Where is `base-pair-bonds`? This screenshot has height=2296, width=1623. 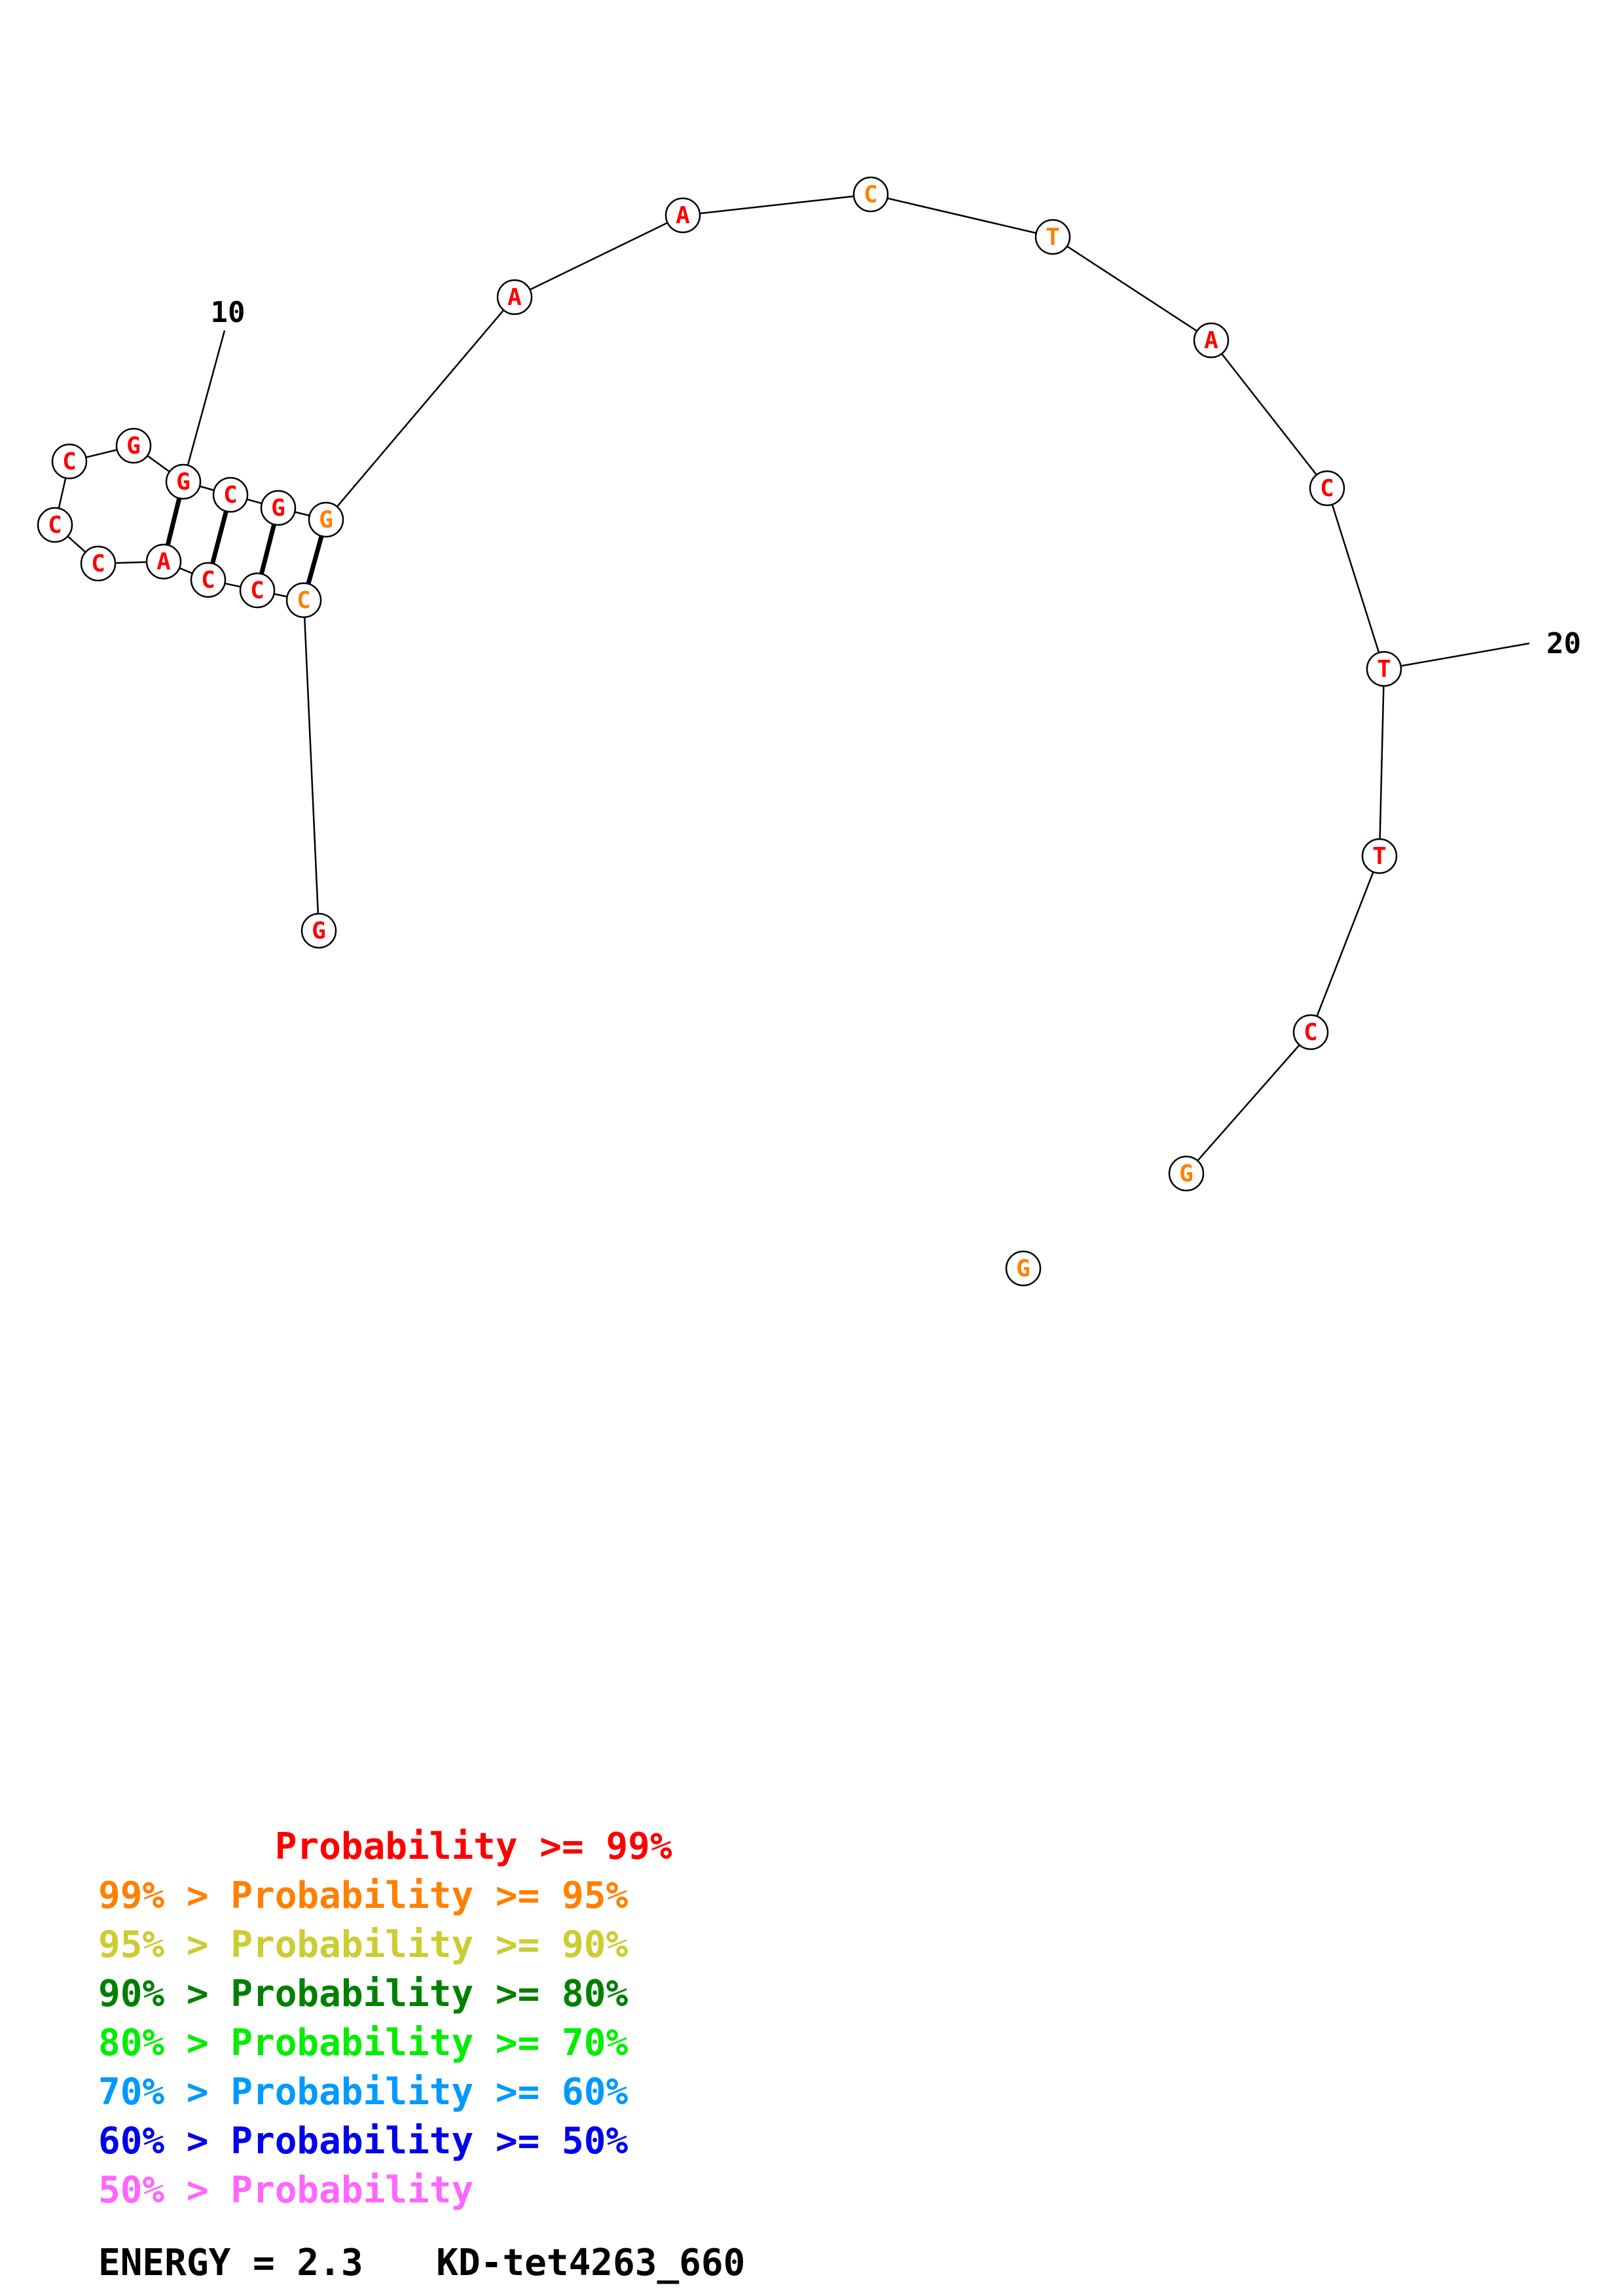
base-pair-bonds is located at coordinates (244, 540).